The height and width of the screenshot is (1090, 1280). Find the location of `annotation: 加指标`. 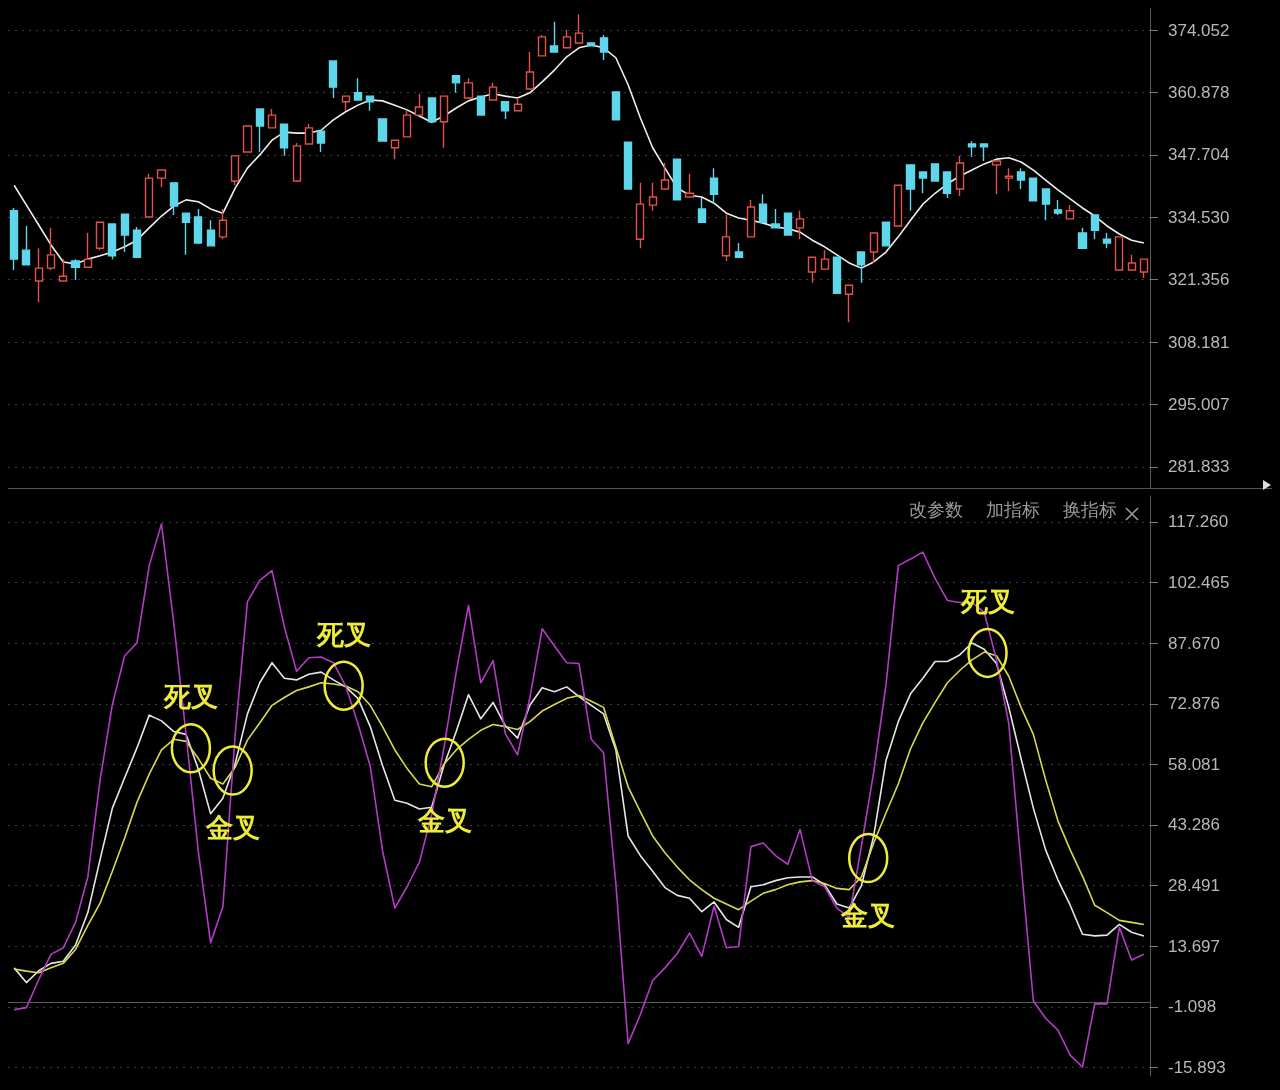

annotation: 加指标 is located at coordinates (1013, 509).